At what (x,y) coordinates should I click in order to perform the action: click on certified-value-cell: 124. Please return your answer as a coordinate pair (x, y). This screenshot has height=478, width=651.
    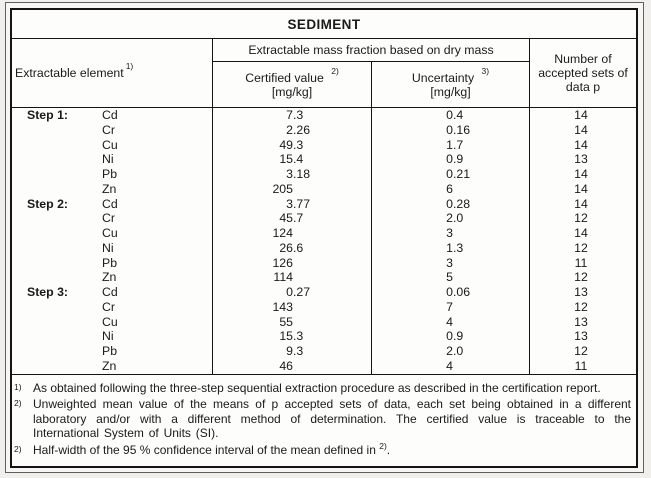
    Looking at the image, I should click on (292, 233).